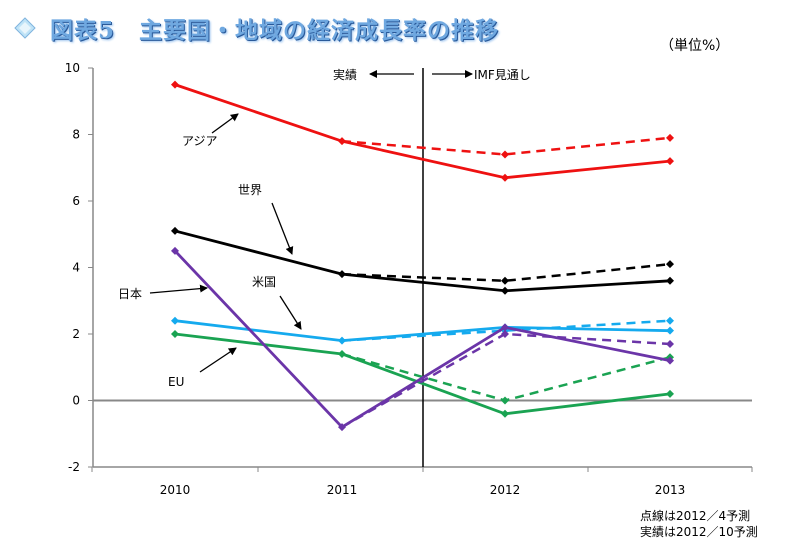 This screenshot has height=553, width=800. Describe the element at coordinates (342, 490) in the screenshot. I see `x-tick-label: 2011` at that location.